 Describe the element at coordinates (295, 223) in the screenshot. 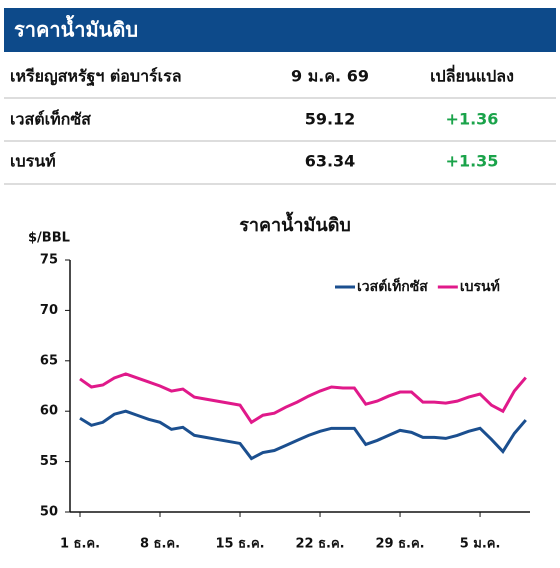

I see `chart-title: ราคาน้ำมันดิบ` at that location.